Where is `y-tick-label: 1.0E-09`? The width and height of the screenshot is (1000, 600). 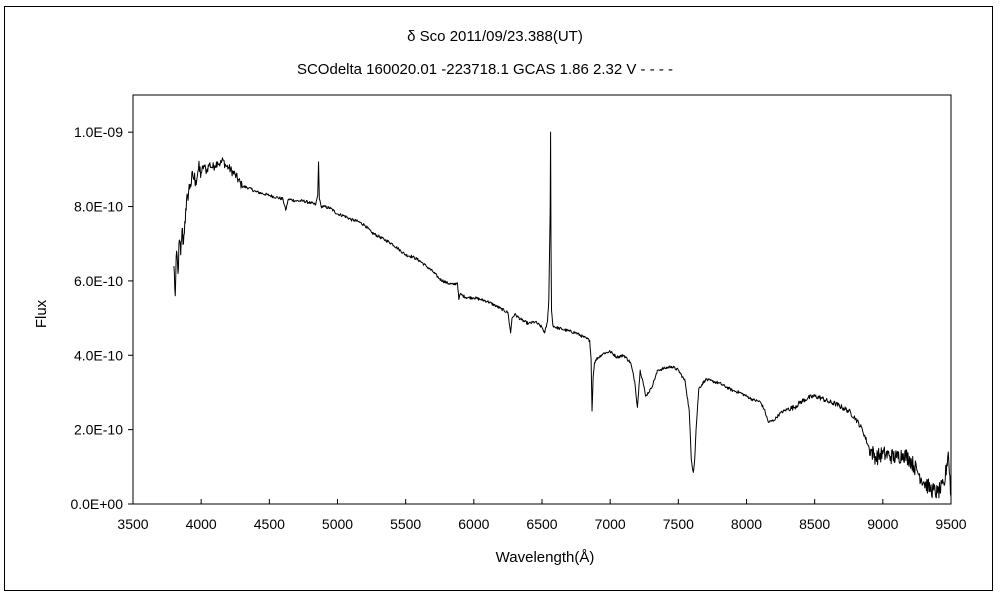
y-tick-label: 1.0E-09 is located at coordinates (98, 132).